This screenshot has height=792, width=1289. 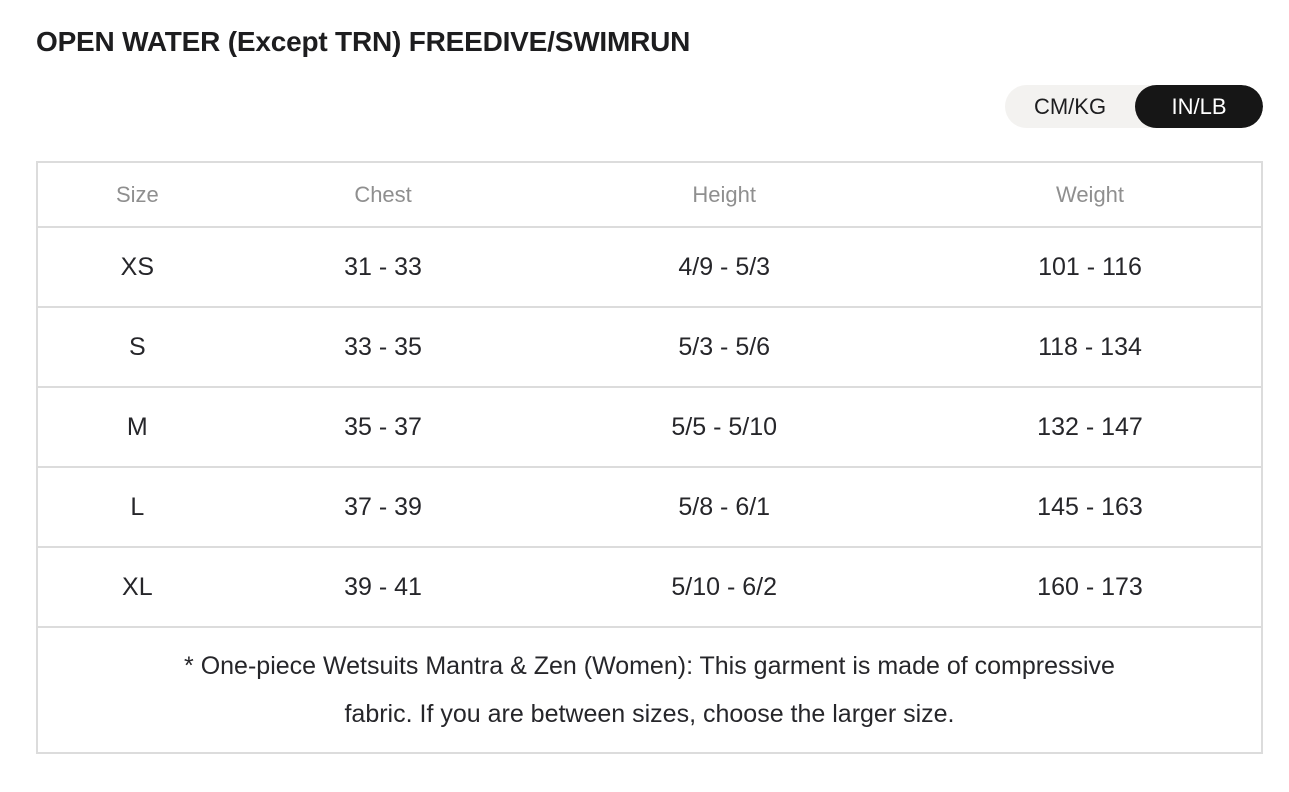 What do you see at coordinates (383, 426) in the screenshot?
I see `chest-cell: 35 - 37` at bounding box center [383, 426].